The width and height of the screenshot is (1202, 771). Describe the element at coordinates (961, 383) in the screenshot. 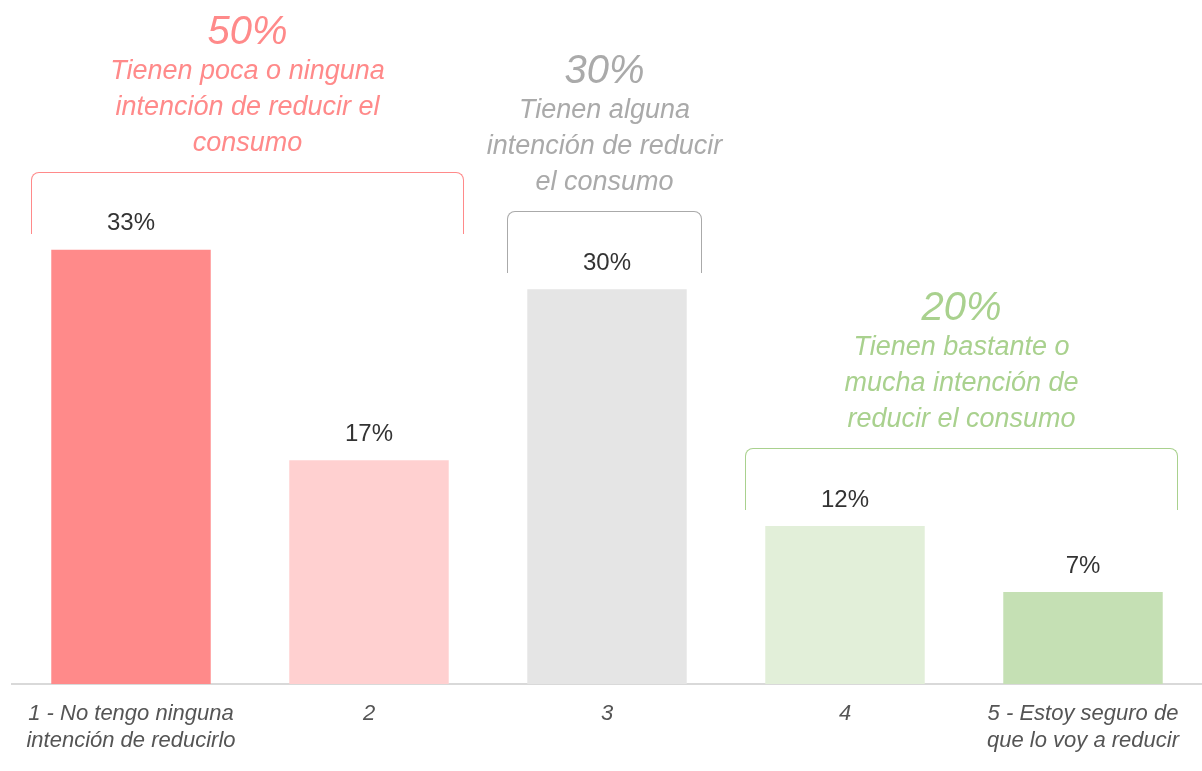

I see `annotation: Tienen bastante o mucha intención de reducir el consumo` at that location.